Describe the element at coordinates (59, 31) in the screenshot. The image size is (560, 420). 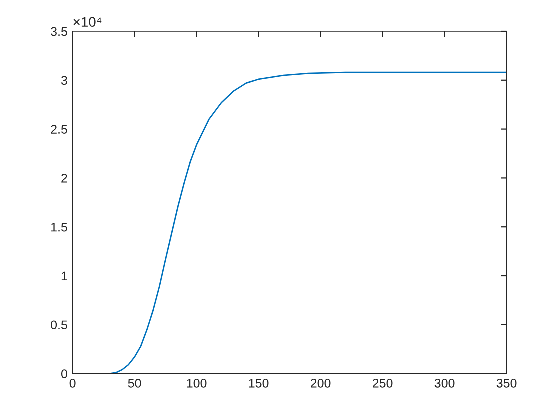
I see `y-tick-label: 3.5` at that location.